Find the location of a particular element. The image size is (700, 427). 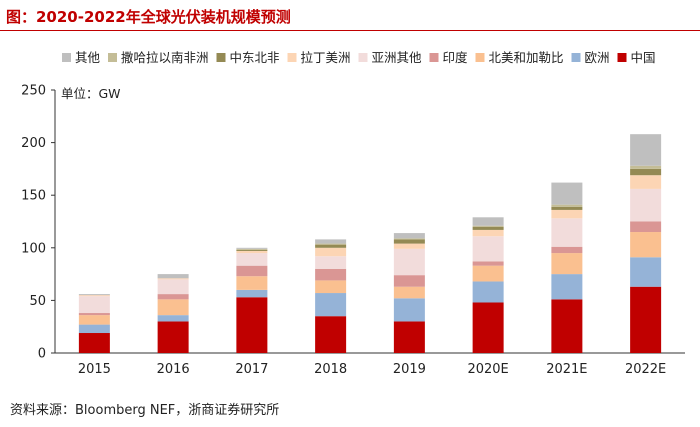

x-tick-label: 2017 is located at coordinates (251, 369).